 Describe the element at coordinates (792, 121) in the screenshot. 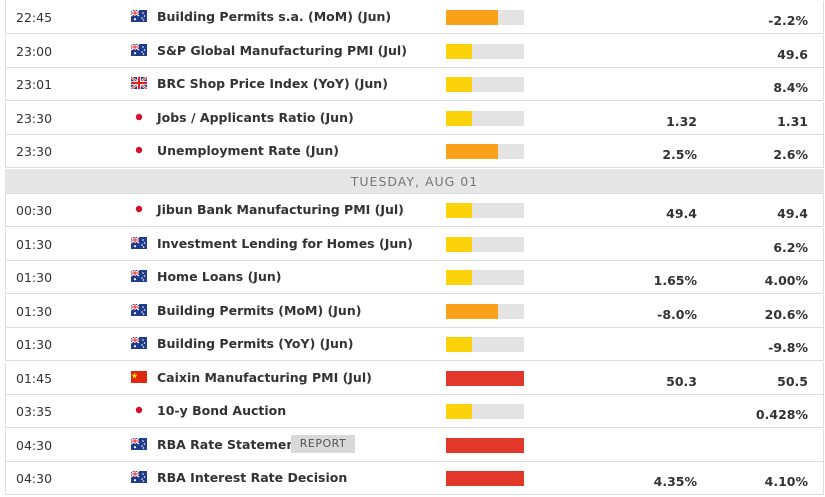

I see `previous: 1.31` at that location.